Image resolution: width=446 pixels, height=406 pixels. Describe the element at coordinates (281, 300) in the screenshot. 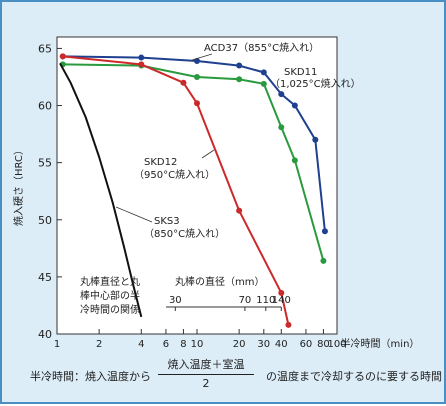

I see `inset-tick-label: 140` at that location.